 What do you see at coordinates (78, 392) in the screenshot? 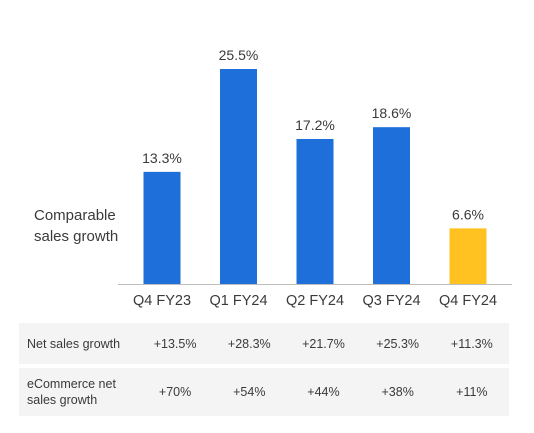
I see `row-label: eCommerce net sales growth` at bounding box center [78, 392].